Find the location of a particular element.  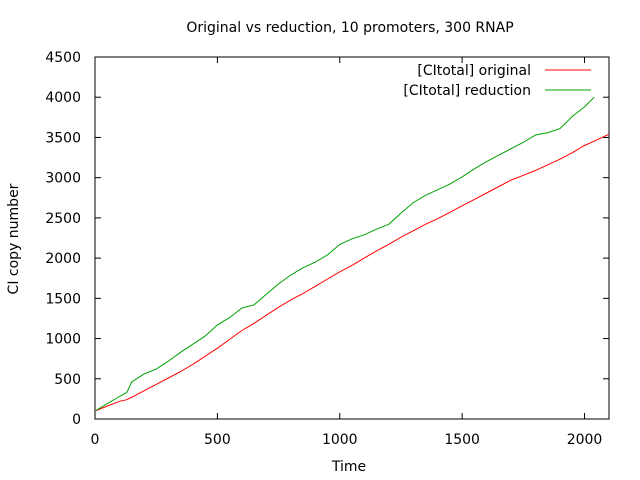

x-tick-label: 500 is located at coordinates (217, 440).